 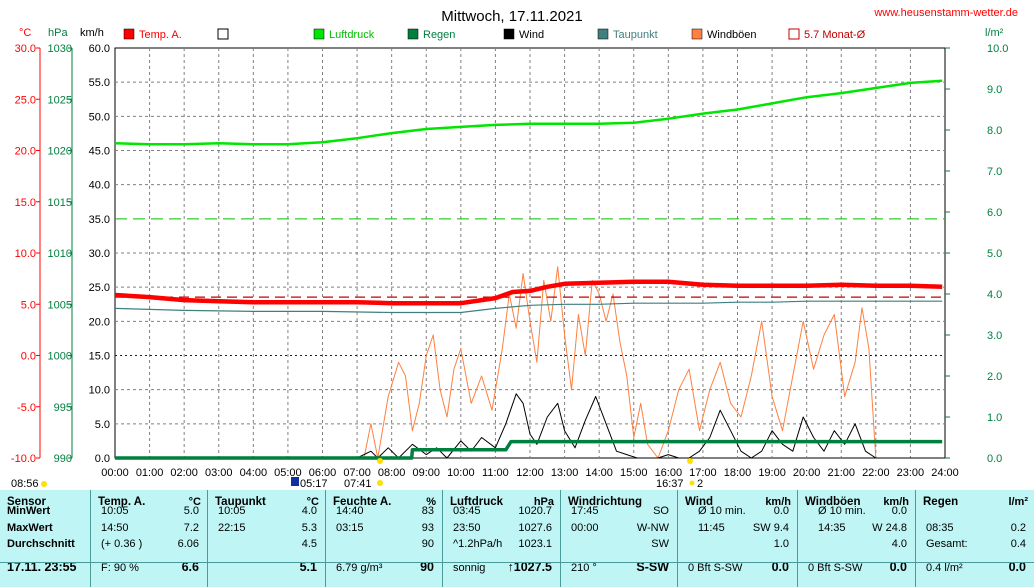 I want to click on stats-current-value: 6.6, so click(x=190, y=567).